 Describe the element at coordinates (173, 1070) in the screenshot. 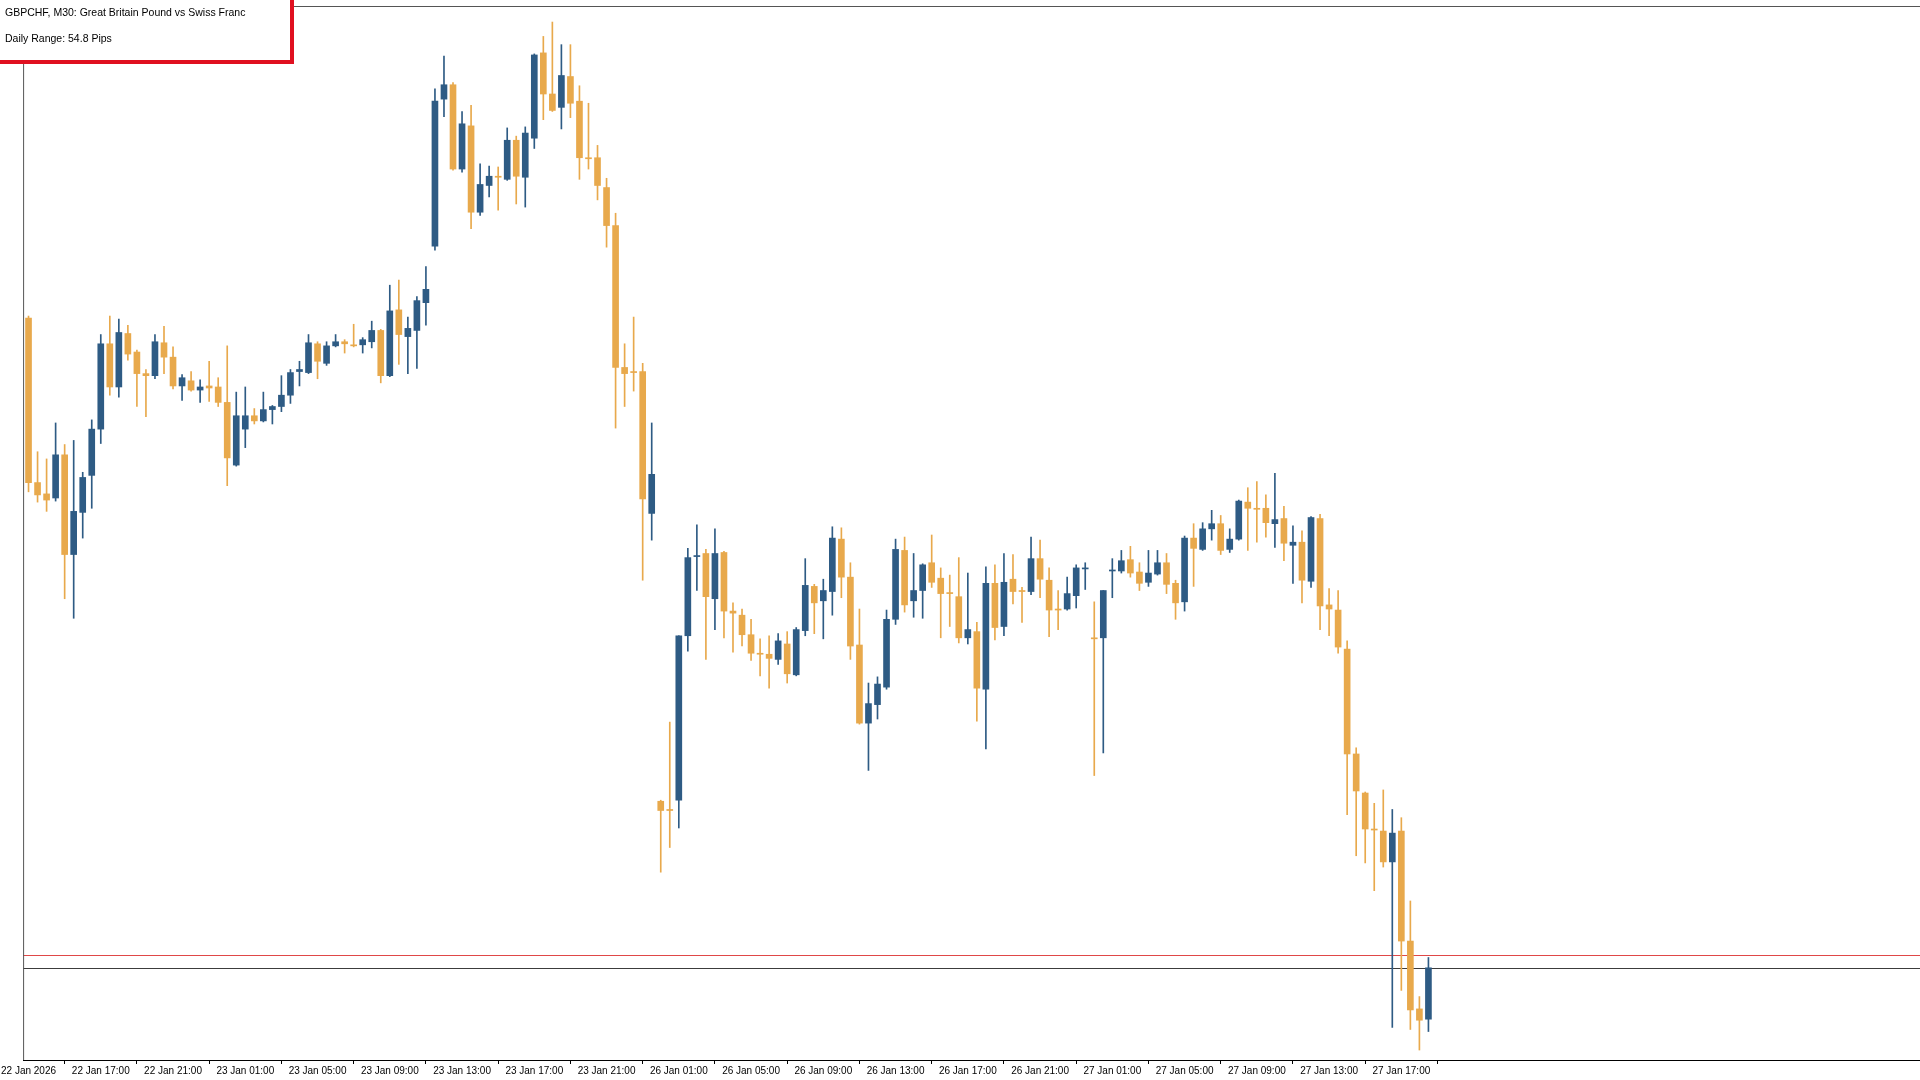

I see `x-tick-label: 22 Jan 21:00` at that location.